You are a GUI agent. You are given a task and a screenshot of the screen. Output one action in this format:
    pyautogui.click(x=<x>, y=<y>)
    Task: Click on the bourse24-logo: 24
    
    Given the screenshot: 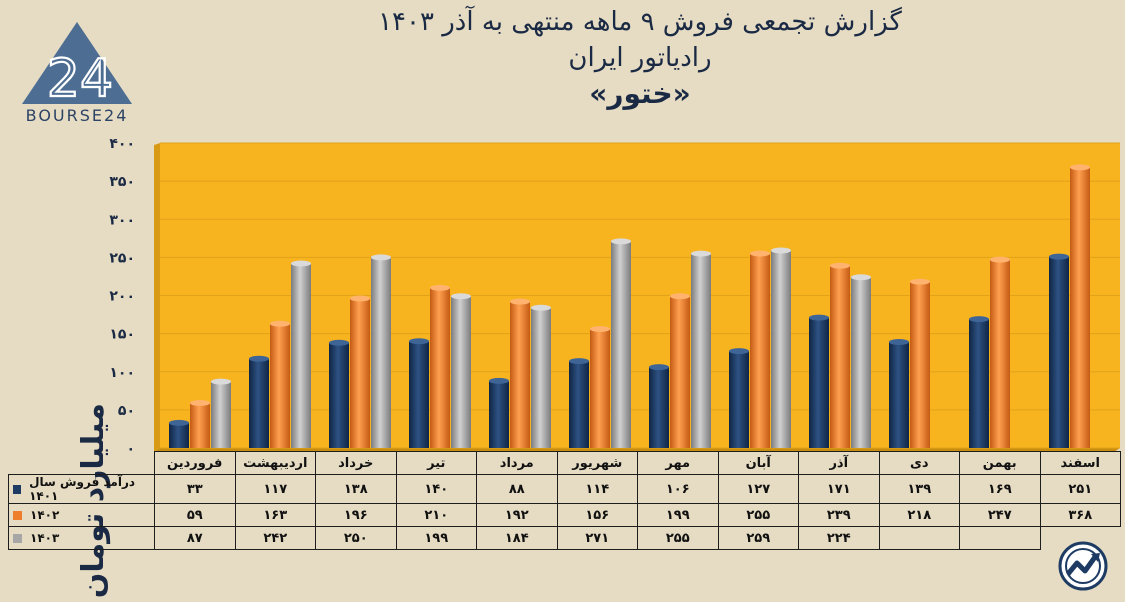 What is the action you would take?
    pyautogui.click(x=77, y=66)
    